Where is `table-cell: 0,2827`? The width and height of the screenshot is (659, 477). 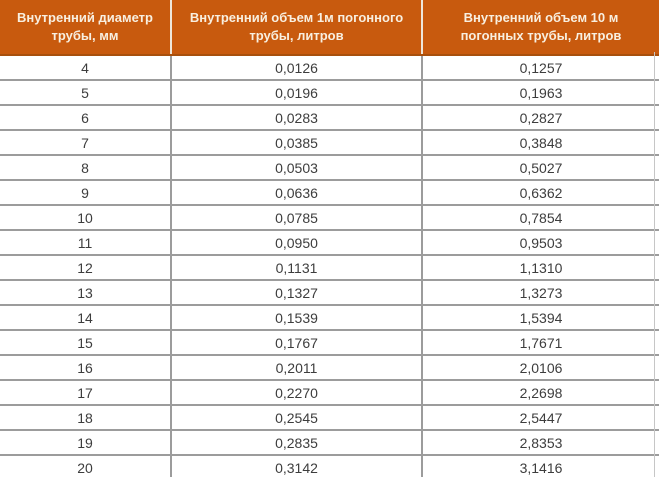 table-cell: 0,2827 is located at coordinates (540, 117).